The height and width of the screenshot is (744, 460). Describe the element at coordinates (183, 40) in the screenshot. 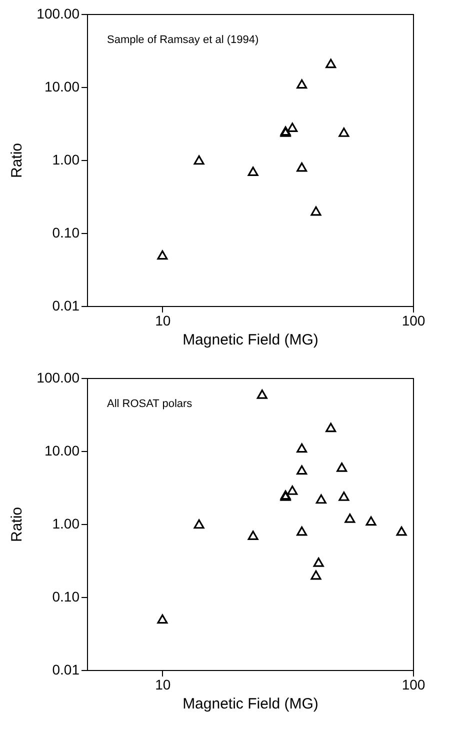

I see `annotation: Sample of Ramsay et al (1994)` at that location.